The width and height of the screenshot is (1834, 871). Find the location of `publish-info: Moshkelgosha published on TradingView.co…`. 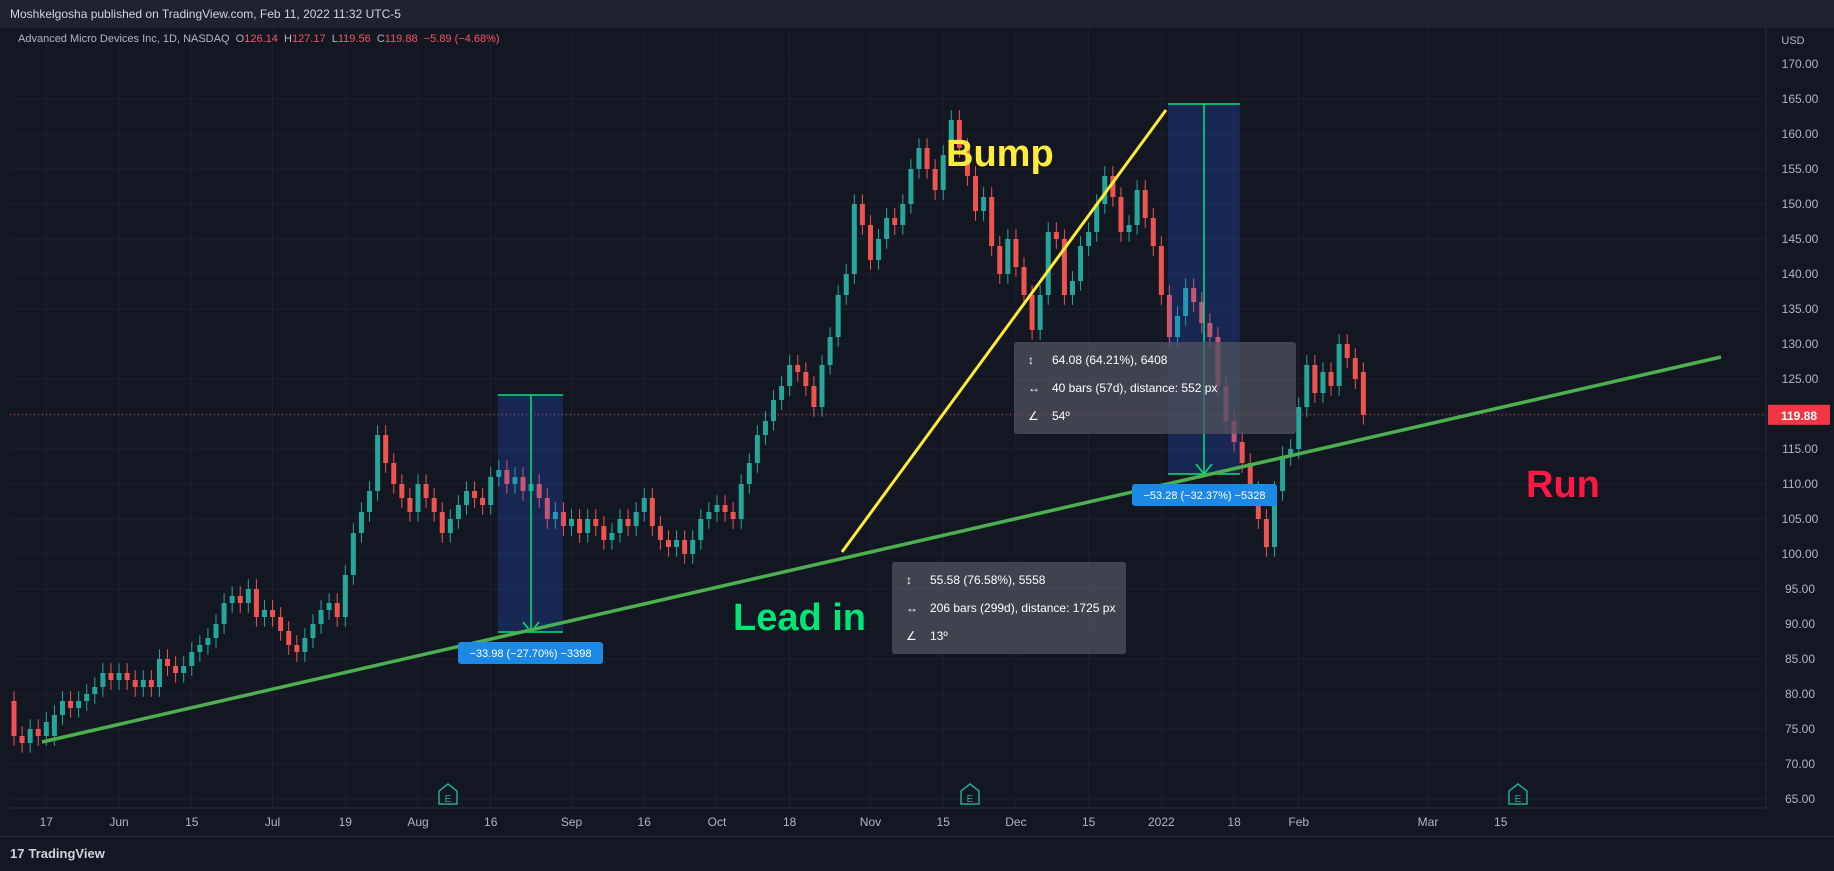

publish-info: Moshkelgosha published on TradingView.co… is located at coordinates (205, 14).